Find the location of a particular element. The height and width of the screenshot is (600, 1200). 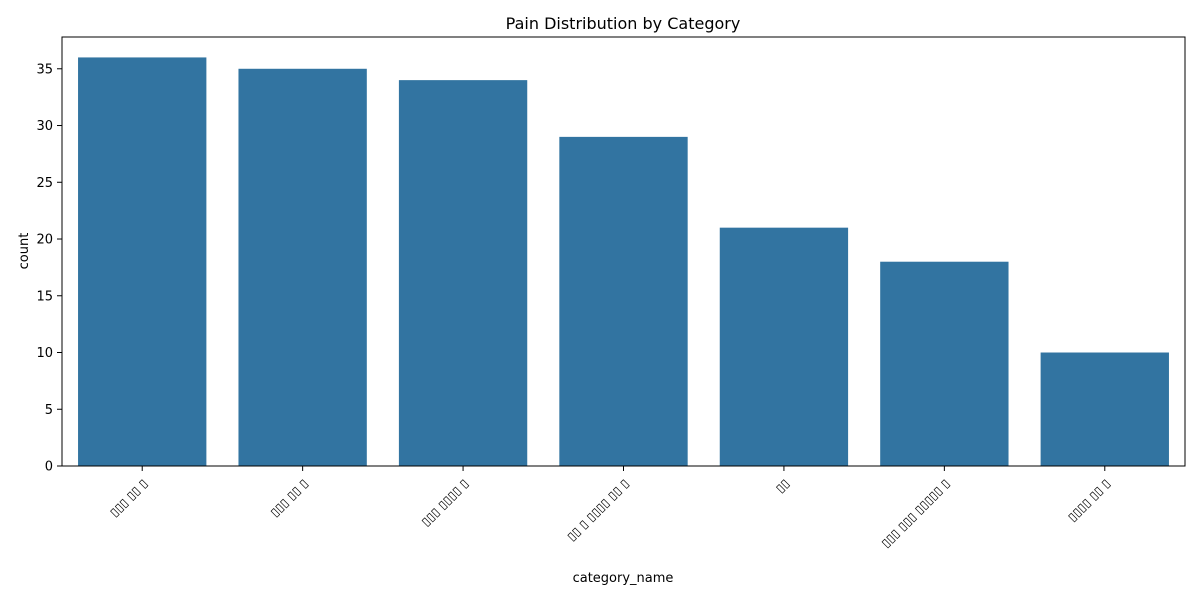

y-tick-label-20: 20 is located at coordinates (44, 240).